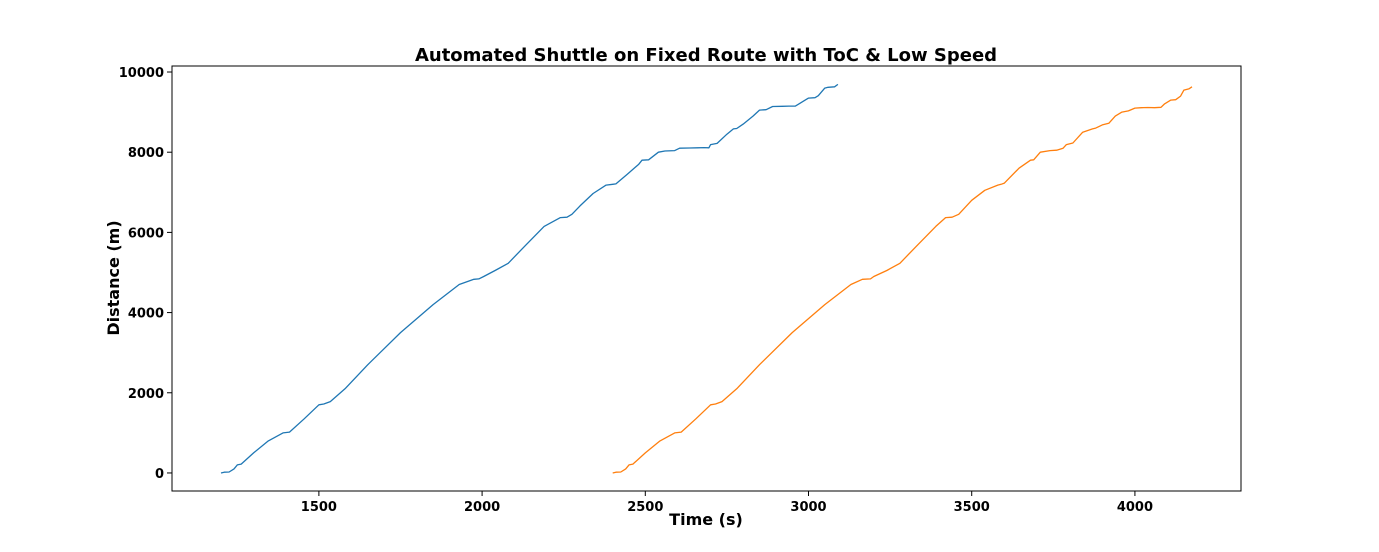  Describe the element at coordinates (727, 503) in the screenshot. I see `x-axis: 1500 2000 2500 3000 3500 4000` at that location.